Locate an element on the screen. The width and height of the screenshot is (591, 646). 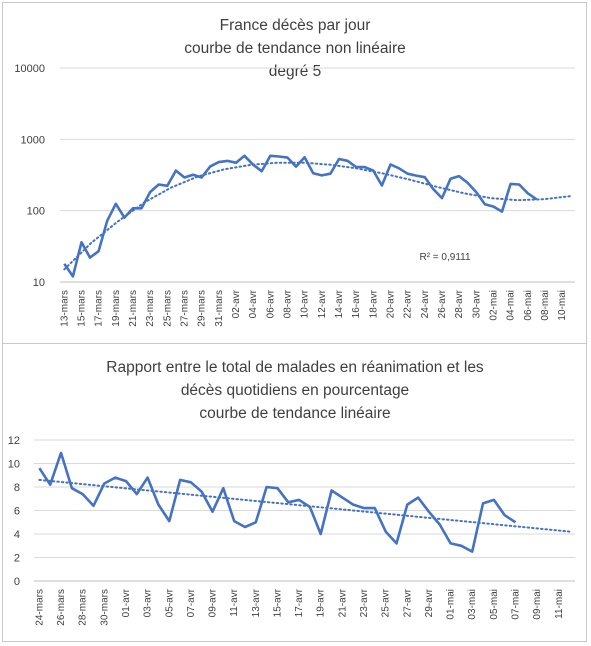
chart2-x-tick-label: 21-avr is located at coordinates (342, 602).